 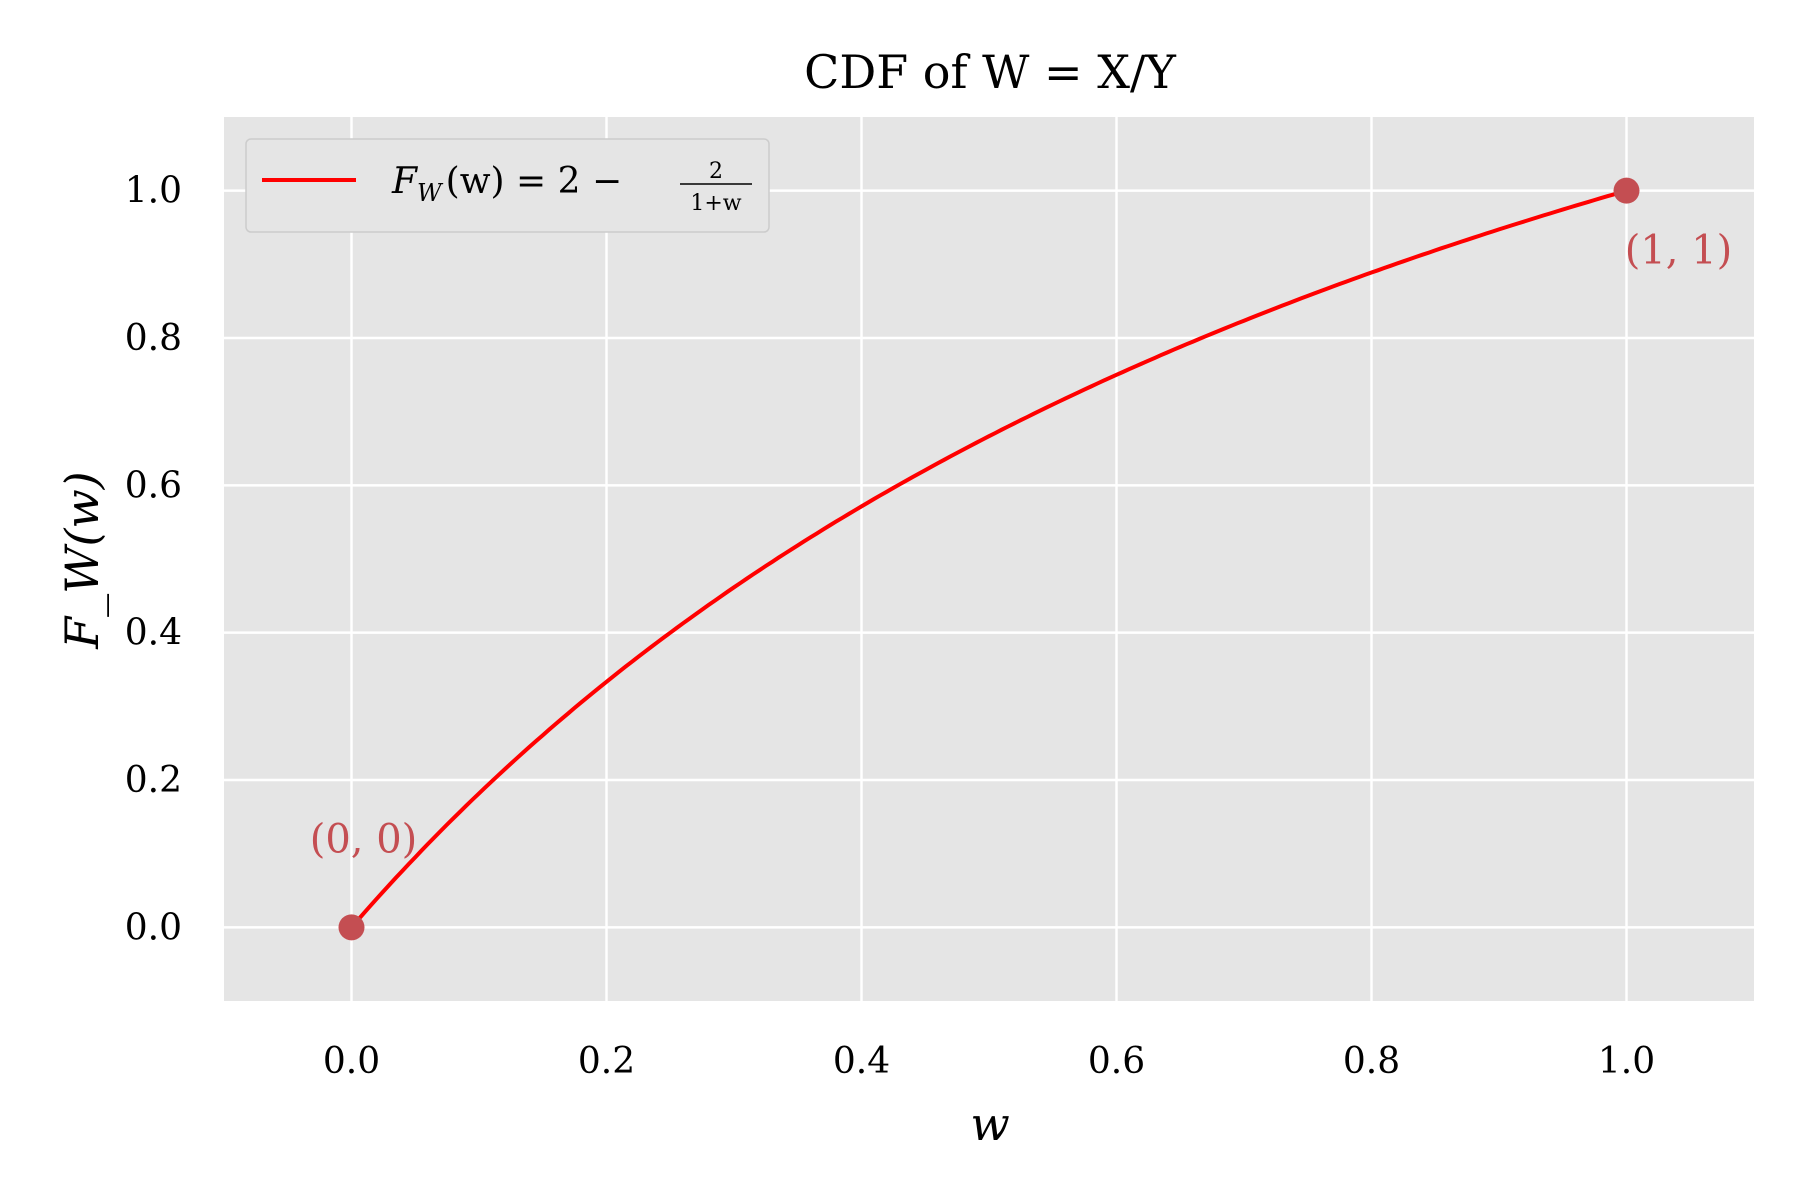 What do you see at coordinates (153, 780) in the screenshot?
I see `y-tick-label: 0.2` at bounding box center [153, 780].